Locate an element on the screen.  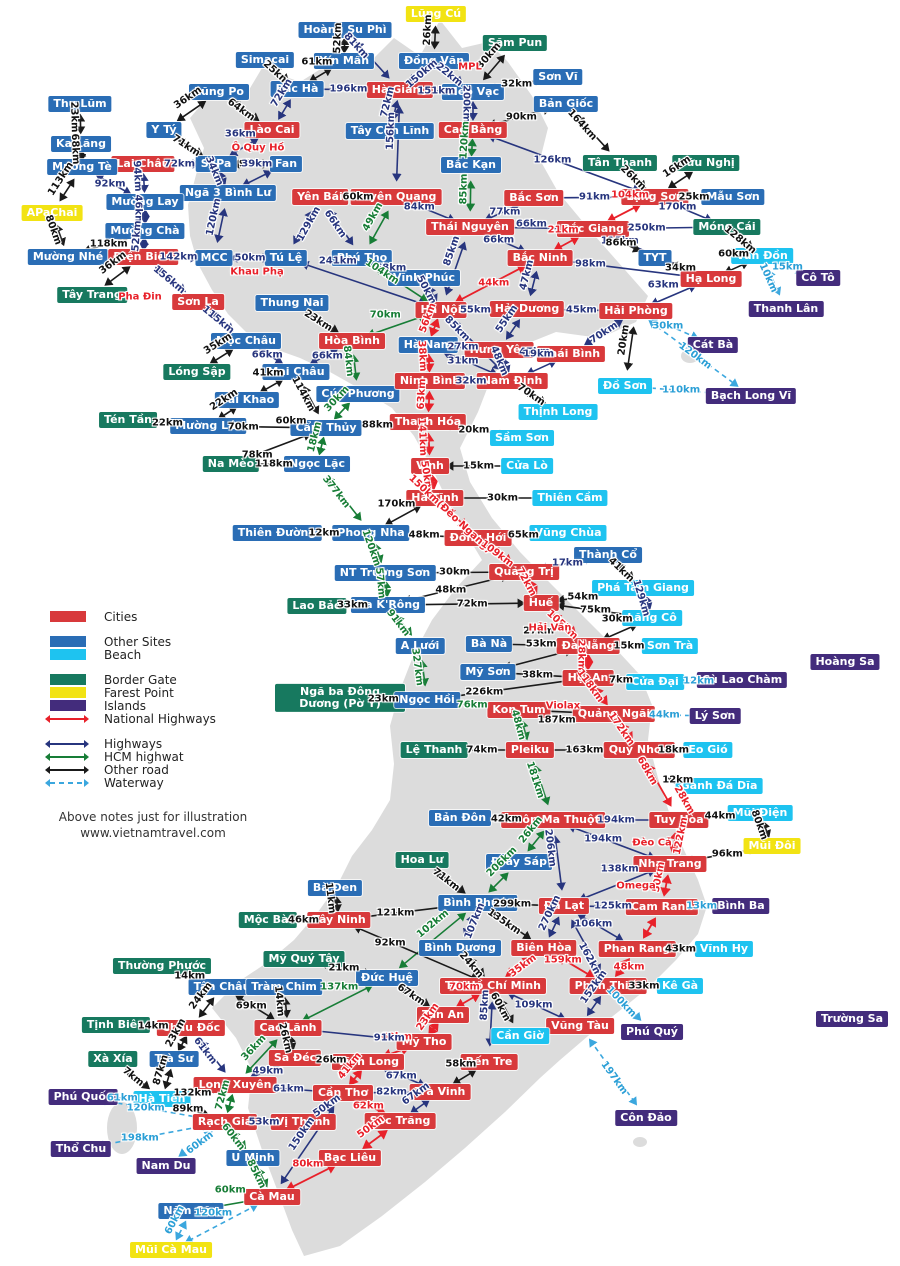
road-hoa-lu-binh-phuoc is located at coordinates (450, 881).